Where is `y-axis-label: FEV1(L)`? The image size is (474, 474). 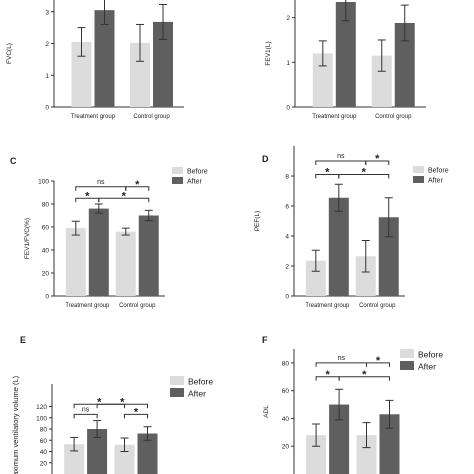 y-axis-label: FEV1(L) is located at coordinates (268, 53).